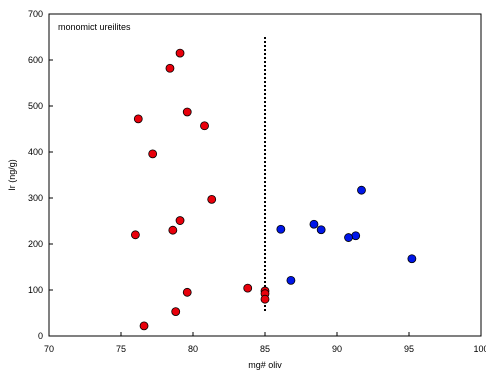 The height and width of the screenshot is (371, 486). Describe the element at coordinates (35, 198) in the screenshot. I see `y-tick-label: 300` at that location.